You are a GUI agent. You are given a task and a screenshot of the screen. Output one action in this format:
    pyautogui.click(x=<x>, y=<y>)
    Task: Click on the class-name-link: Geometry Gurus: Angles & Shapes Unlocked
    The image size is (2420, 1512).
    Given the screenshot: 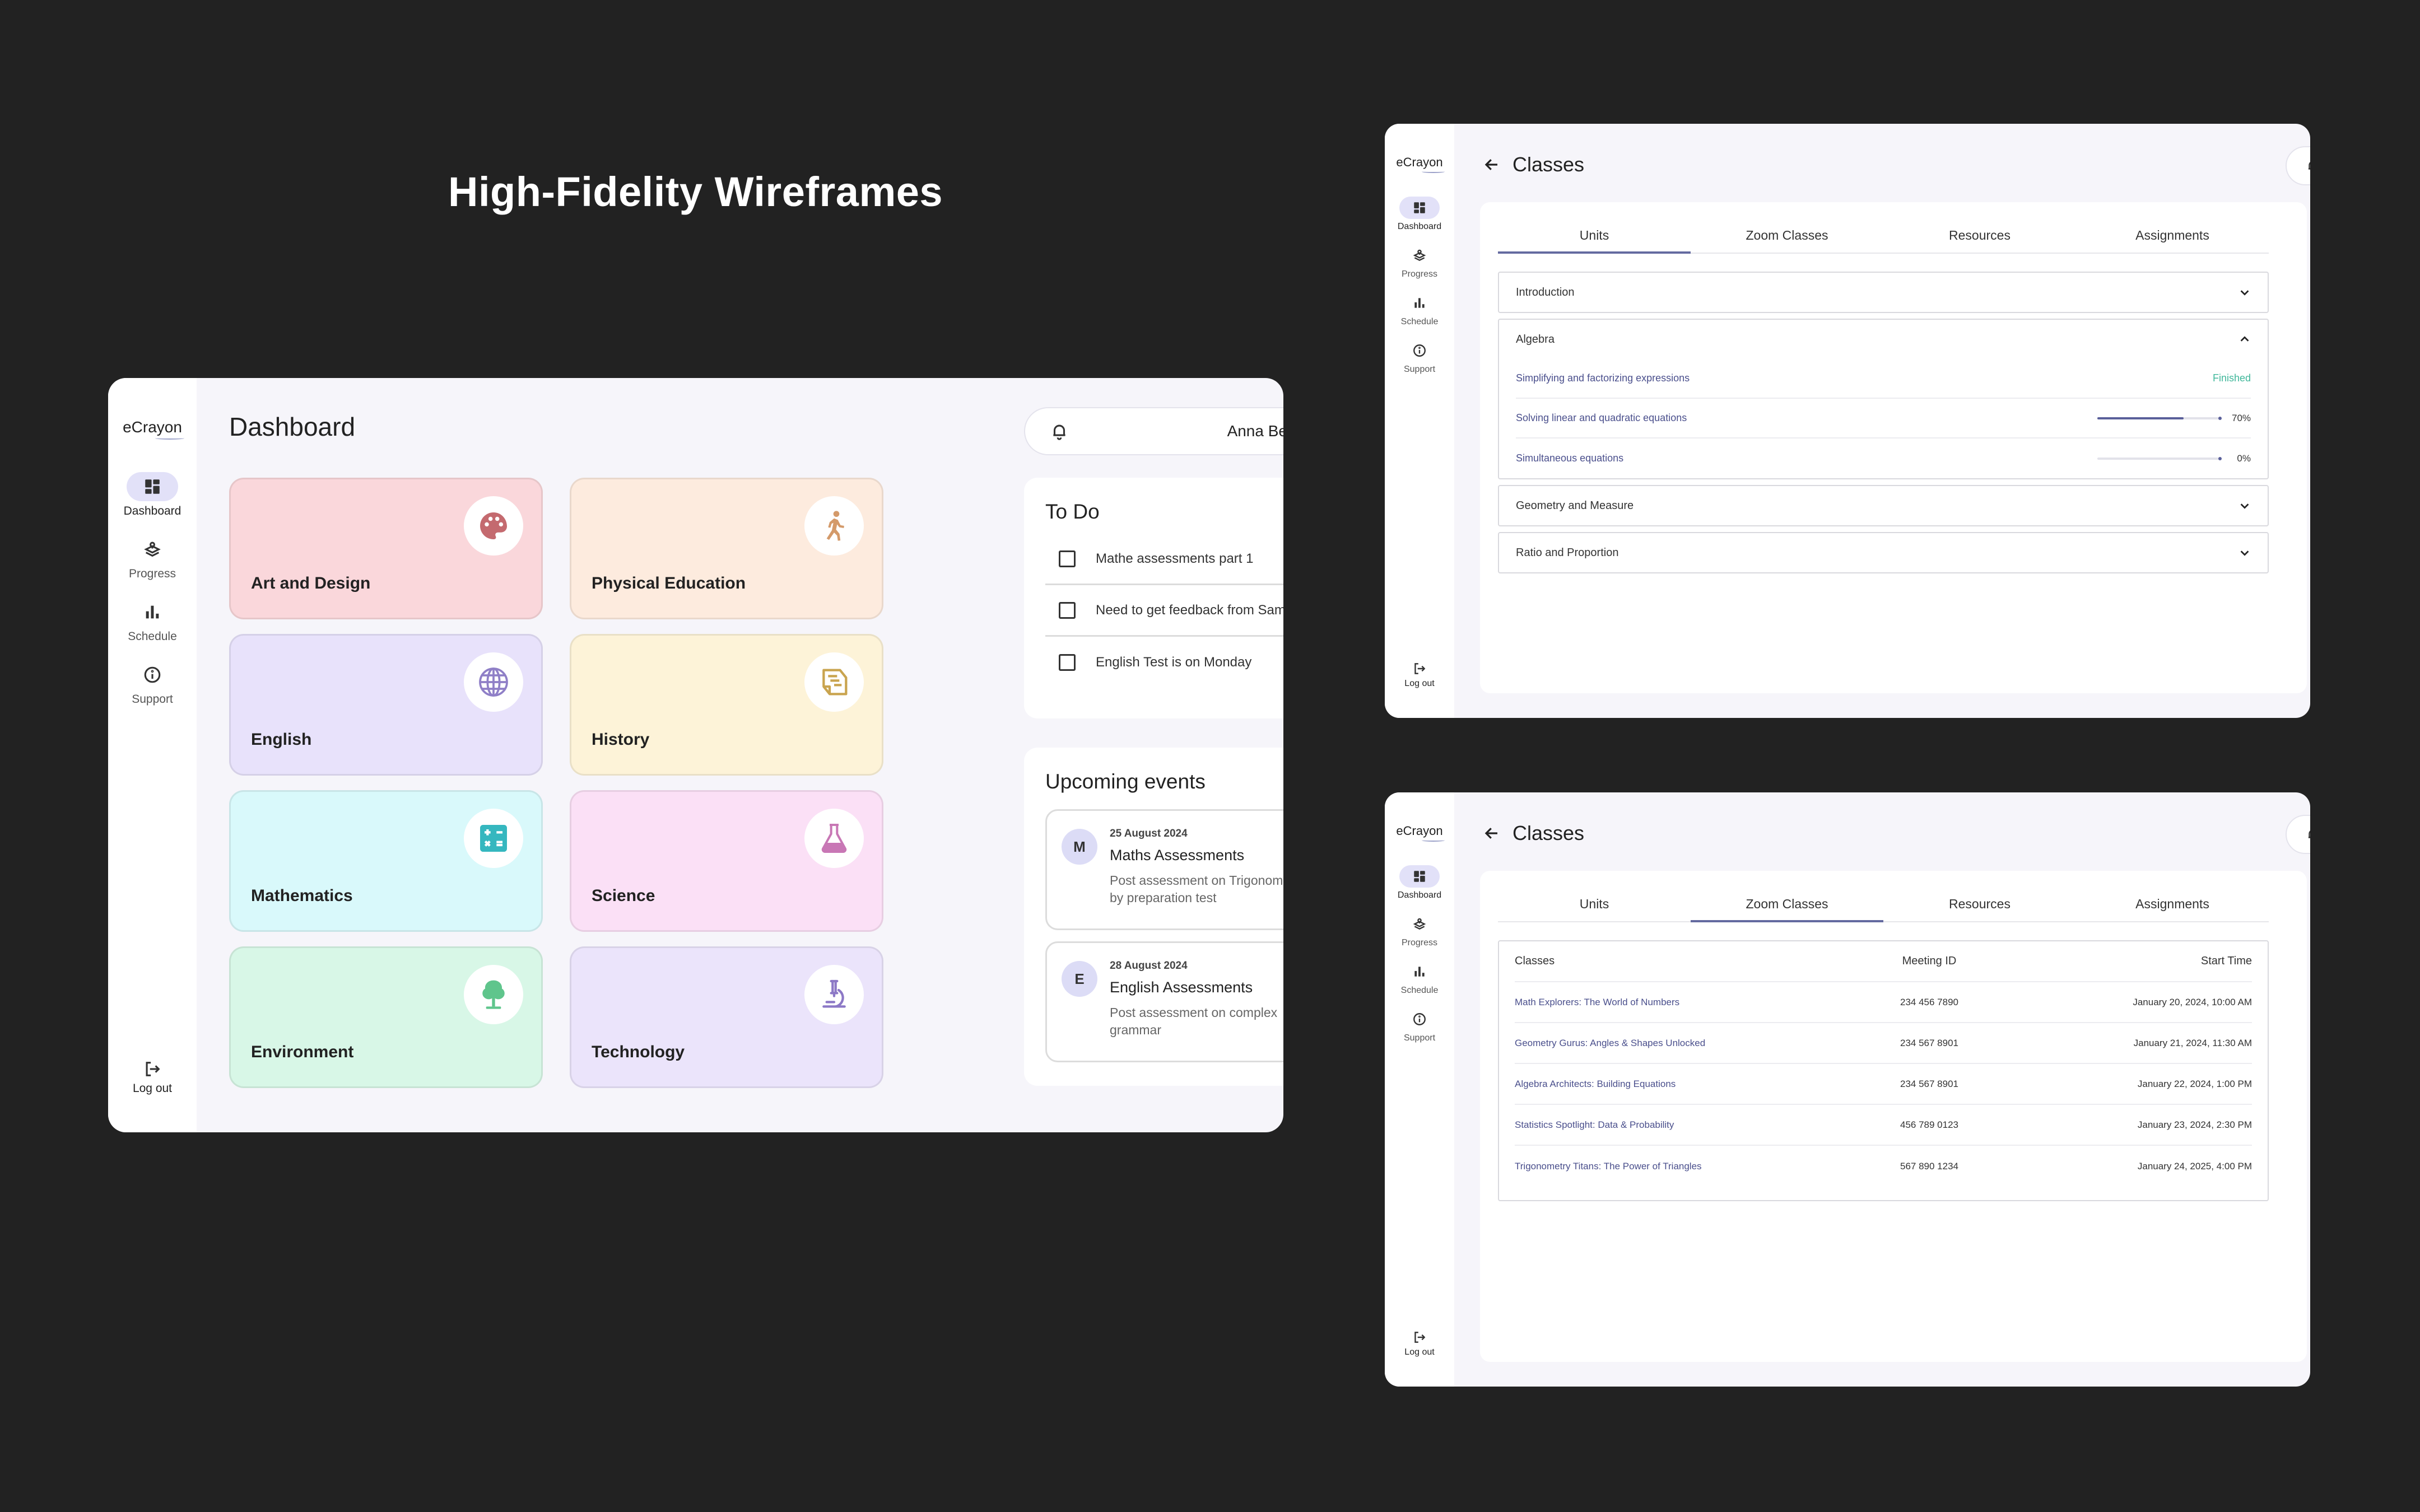 What is the action you would take?
    pyautogui.click(x=1611, y=1043)
    